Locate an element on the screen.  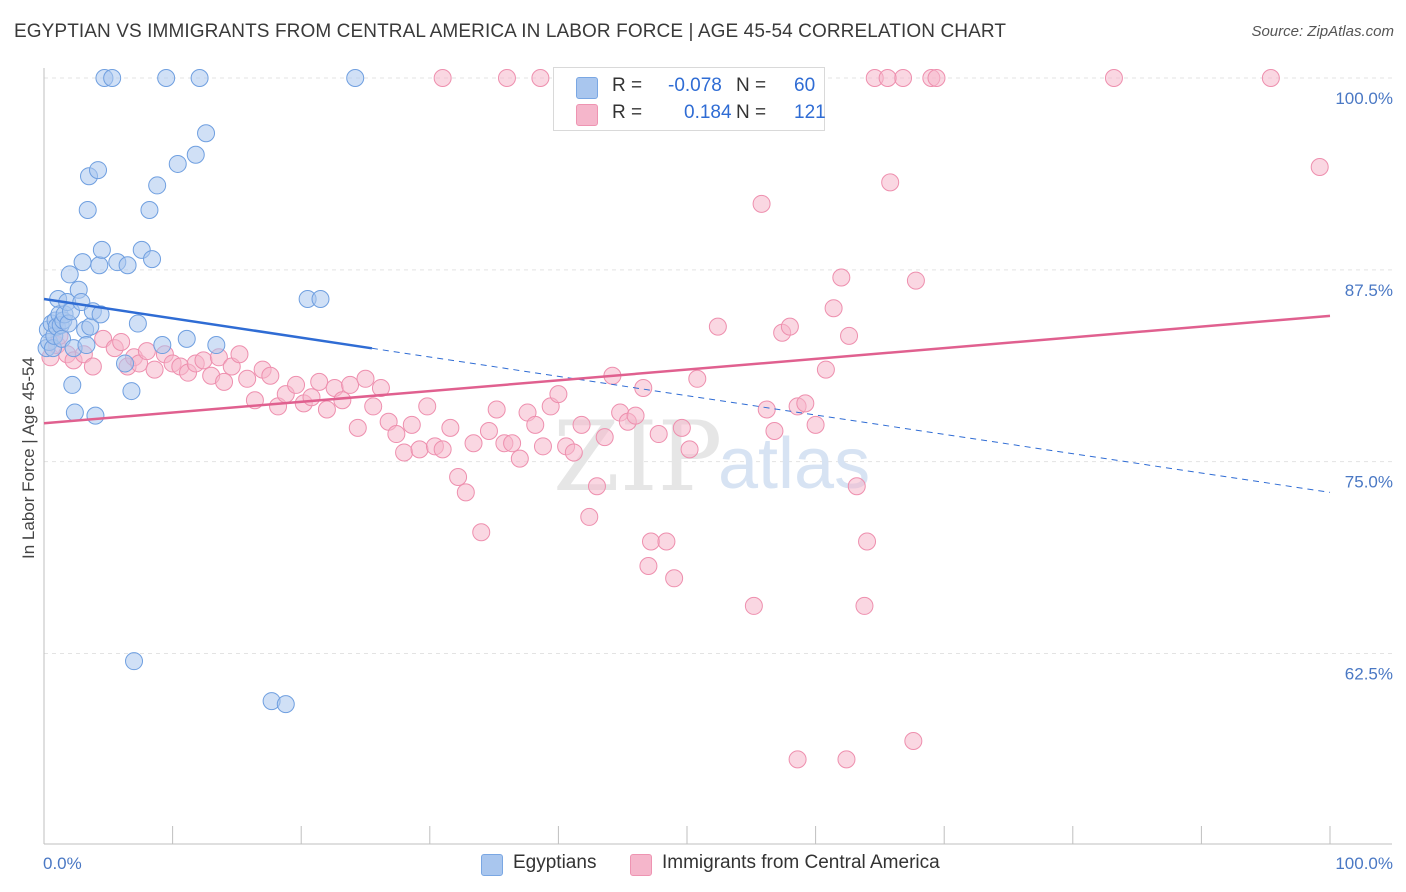
legend-swatch-central-america is located at coordinates (587, 115).